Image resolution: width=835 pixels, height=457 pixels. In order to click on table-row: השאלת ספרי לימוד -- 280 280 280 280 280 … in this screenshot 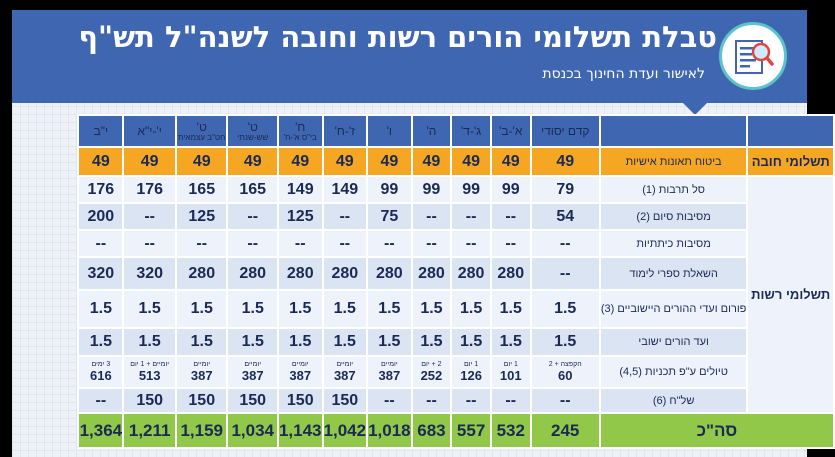, I will do `click(437, 273)`.